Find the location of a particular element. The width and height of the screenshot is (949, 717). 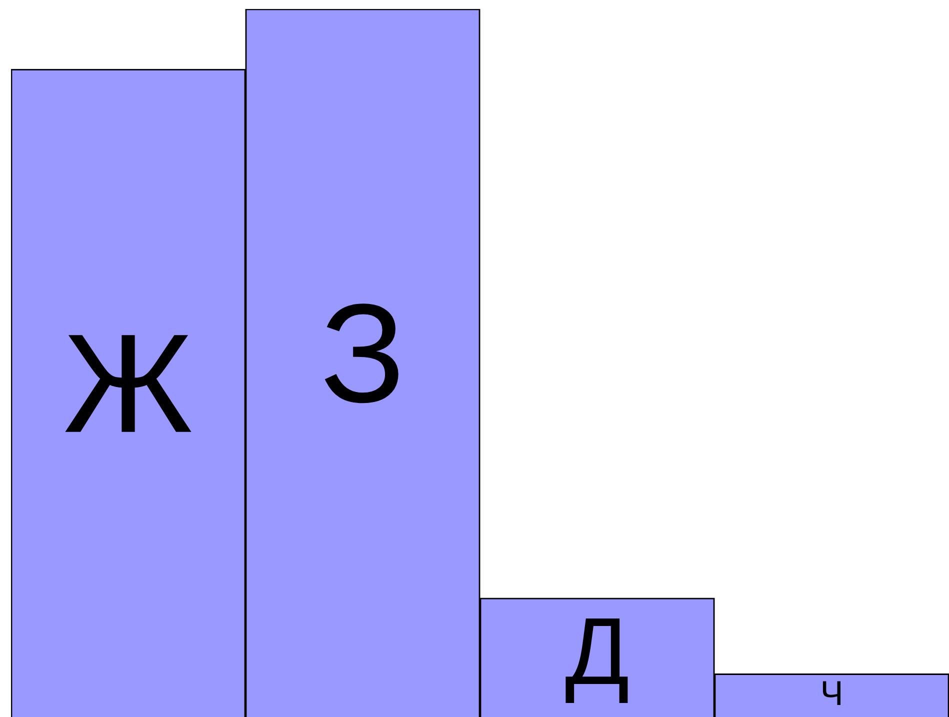

x-tick-label: Д is located at coordinates (597, 651).